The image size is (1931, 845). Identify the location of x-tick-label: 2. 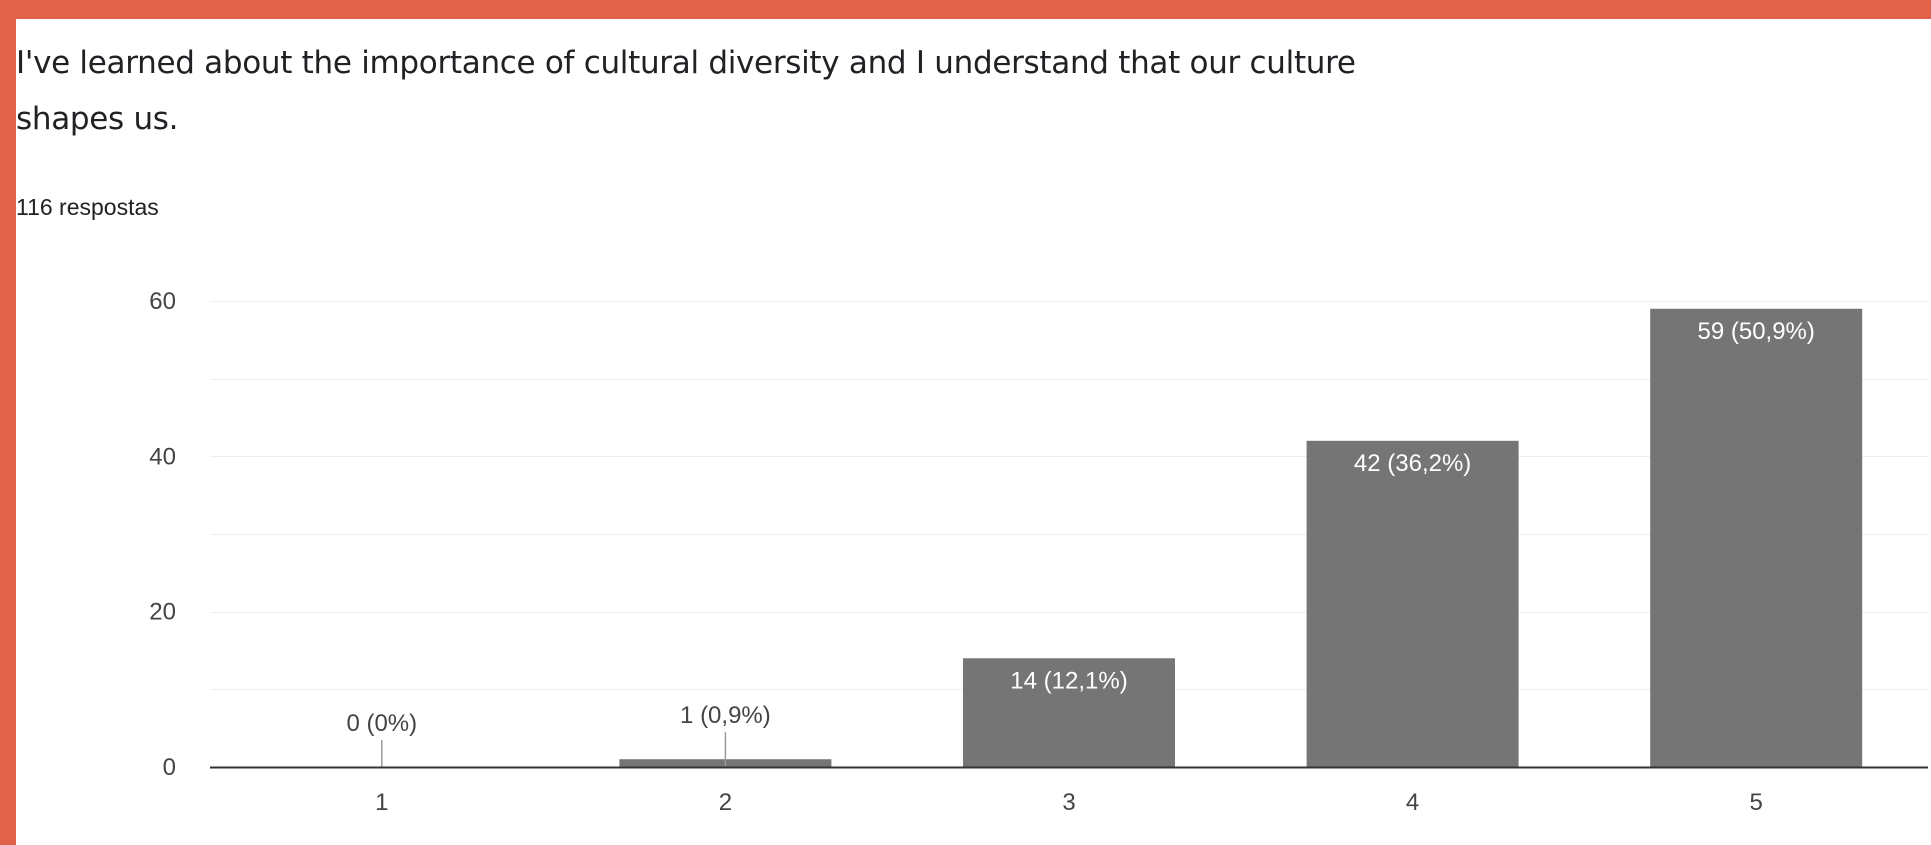
(725, 802).